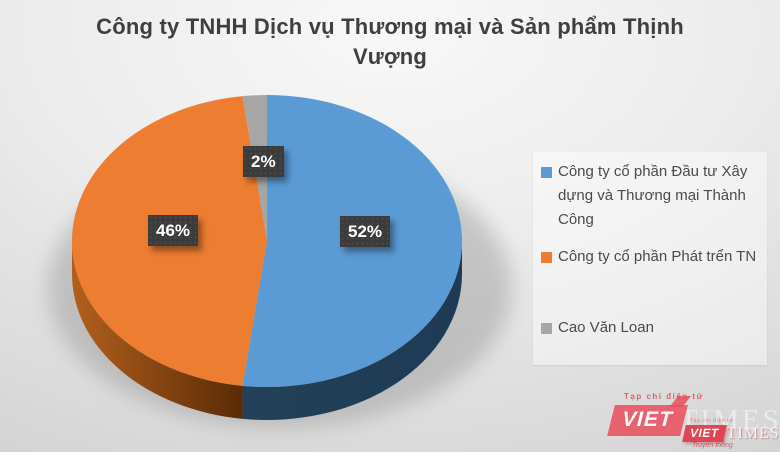  I want to click on viettimes-small-logo: Tạp chí điện tử VIET TIMES Truyền thông, so click(731, 434).